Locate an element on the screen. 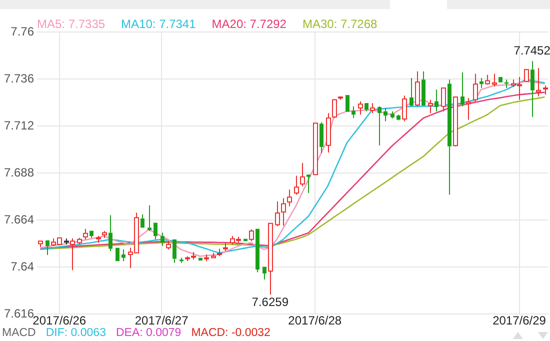 The width and height of the screenshot is (550, 341). text: MACD is located at coordinates (19, 333).